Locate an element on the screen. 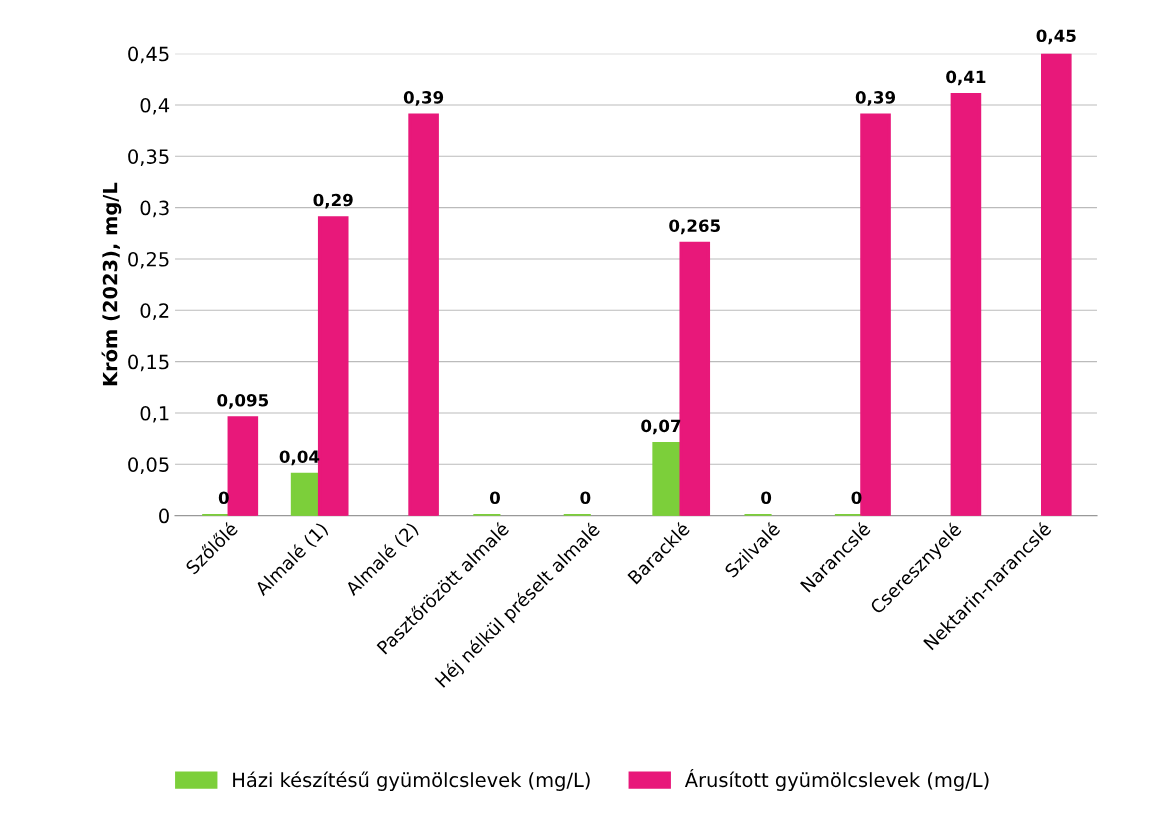 The image size is (1167, 825). data-label: 0,265 is located at coordinates (694, 227).